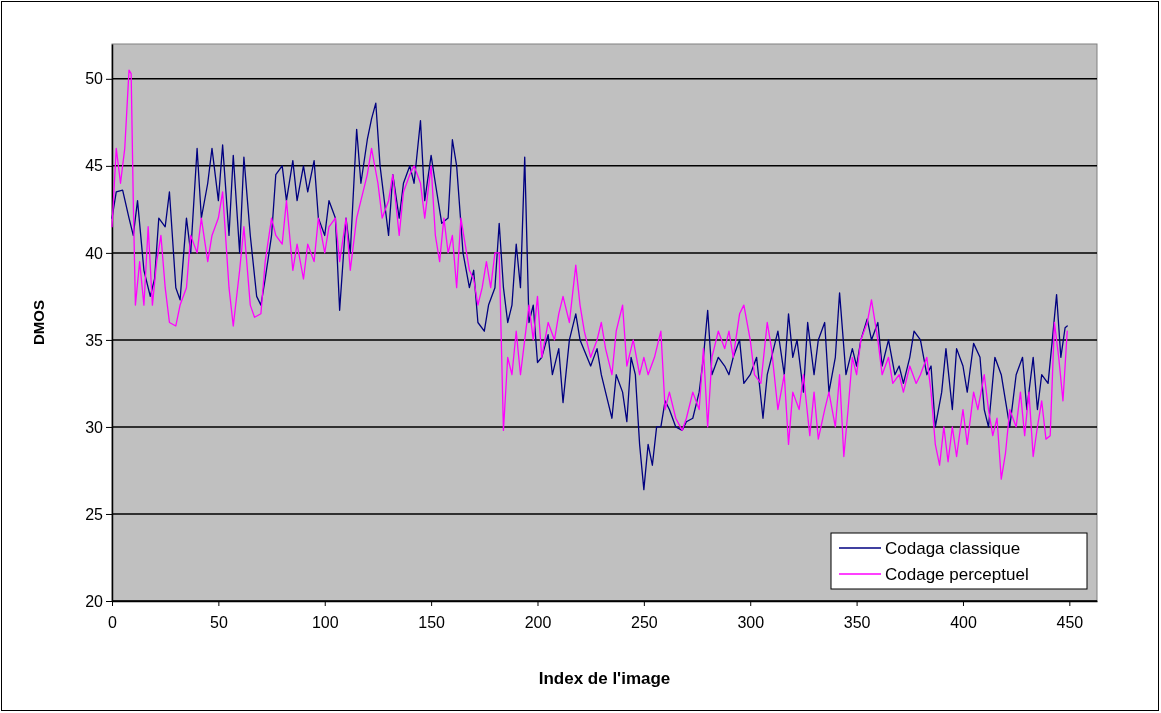 The width and height of the screenshot is (1161, 713). I want to click on x-axis-title: Index de l'image, so click(604, 678).